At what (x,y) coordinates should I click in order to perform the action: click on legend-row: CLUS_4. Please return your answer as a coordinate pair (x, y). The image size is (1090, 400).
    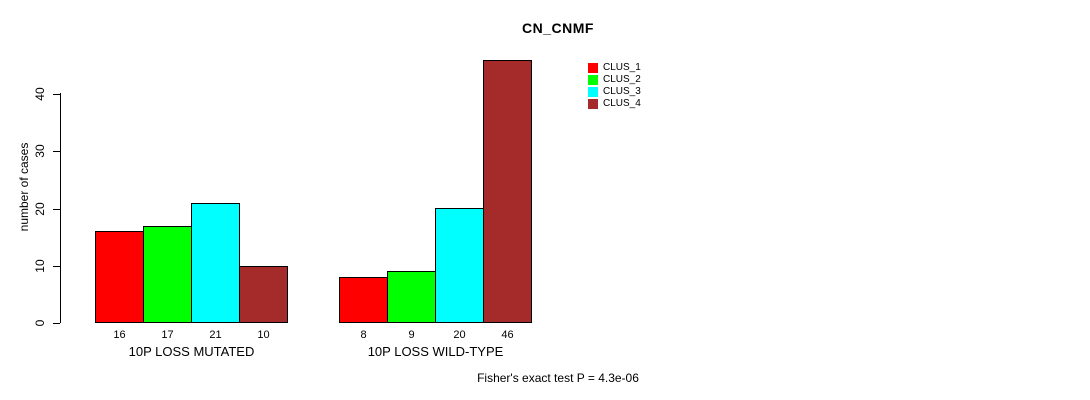
    Looking at the image, I should click on (614, 104).